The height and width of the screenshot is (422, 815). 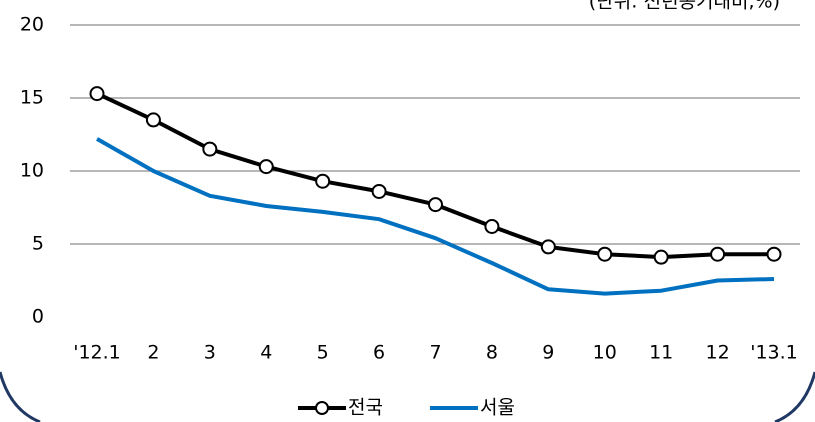 What do you see at coordinates (605, 353) in the screenshot?
I see `x-tick-label: 10` at bounding box center [605, 353].